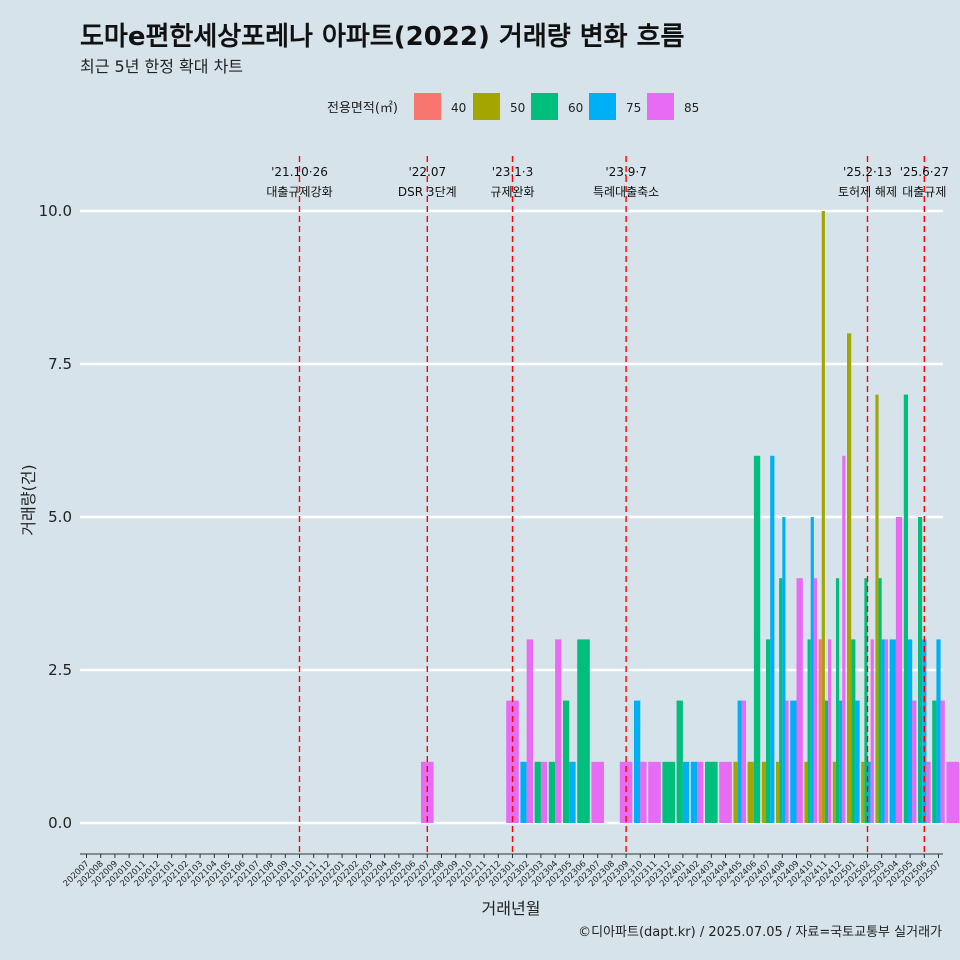 This screenshot has width=960, height=960. Describe the element at coordinates (299, 172) in the screenshot. I see `event-date-label: '21.10·26` at that location.